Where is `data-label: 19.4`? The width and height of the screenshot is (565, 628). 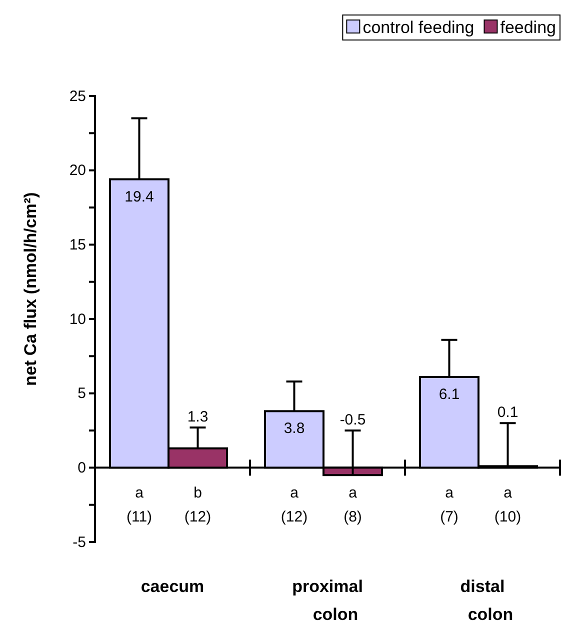 data-label: 19.4 is located at coordinates (139, 197).